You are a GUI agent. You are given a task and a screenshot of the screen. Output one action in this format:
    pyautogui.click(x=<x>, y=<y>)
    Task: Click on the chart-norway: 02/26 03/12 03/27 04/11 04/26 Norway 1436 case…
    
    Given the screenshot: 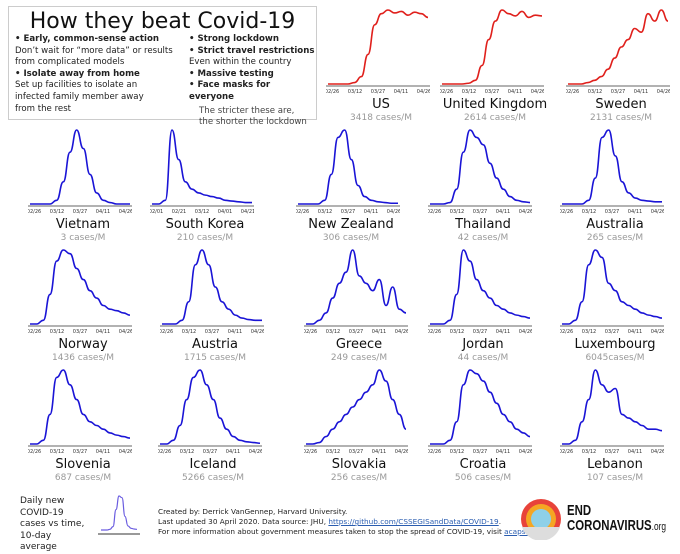 What is the action you would take?
    pyautogui.click(x=83, y=304)
    